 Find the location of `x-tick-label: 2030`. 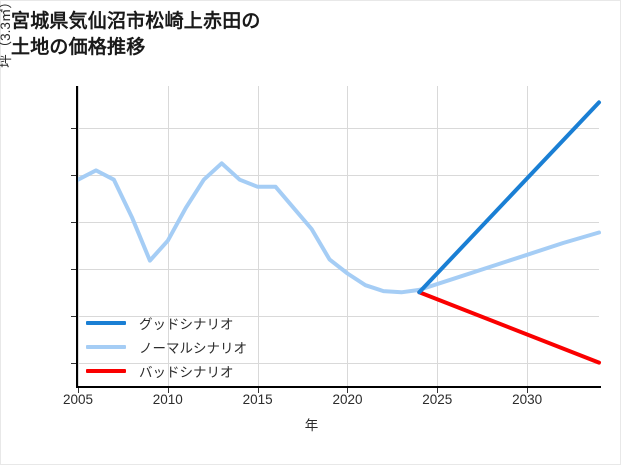

x-tick-label: 2030 is located at coordinates (527, 399).